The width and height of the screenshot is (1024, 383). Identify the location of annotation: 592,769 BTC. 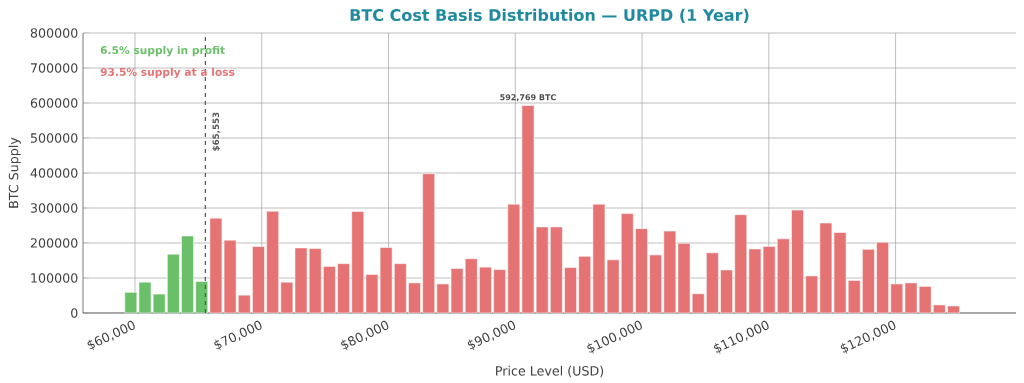
(528, 98).